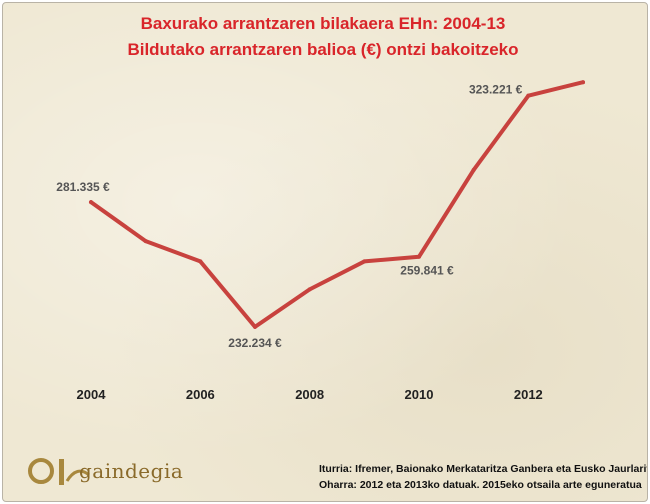 The height and width of the screenshot is (504, 650). I want to click on x-tick-label: 2004, so click(92, 394).